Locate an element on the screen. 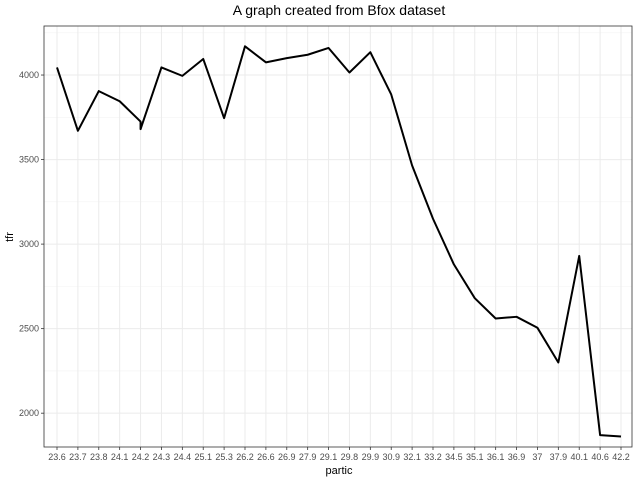 The image size is (640, 480). x-tick-label: 24.3 is located at coordinates (162, 457).